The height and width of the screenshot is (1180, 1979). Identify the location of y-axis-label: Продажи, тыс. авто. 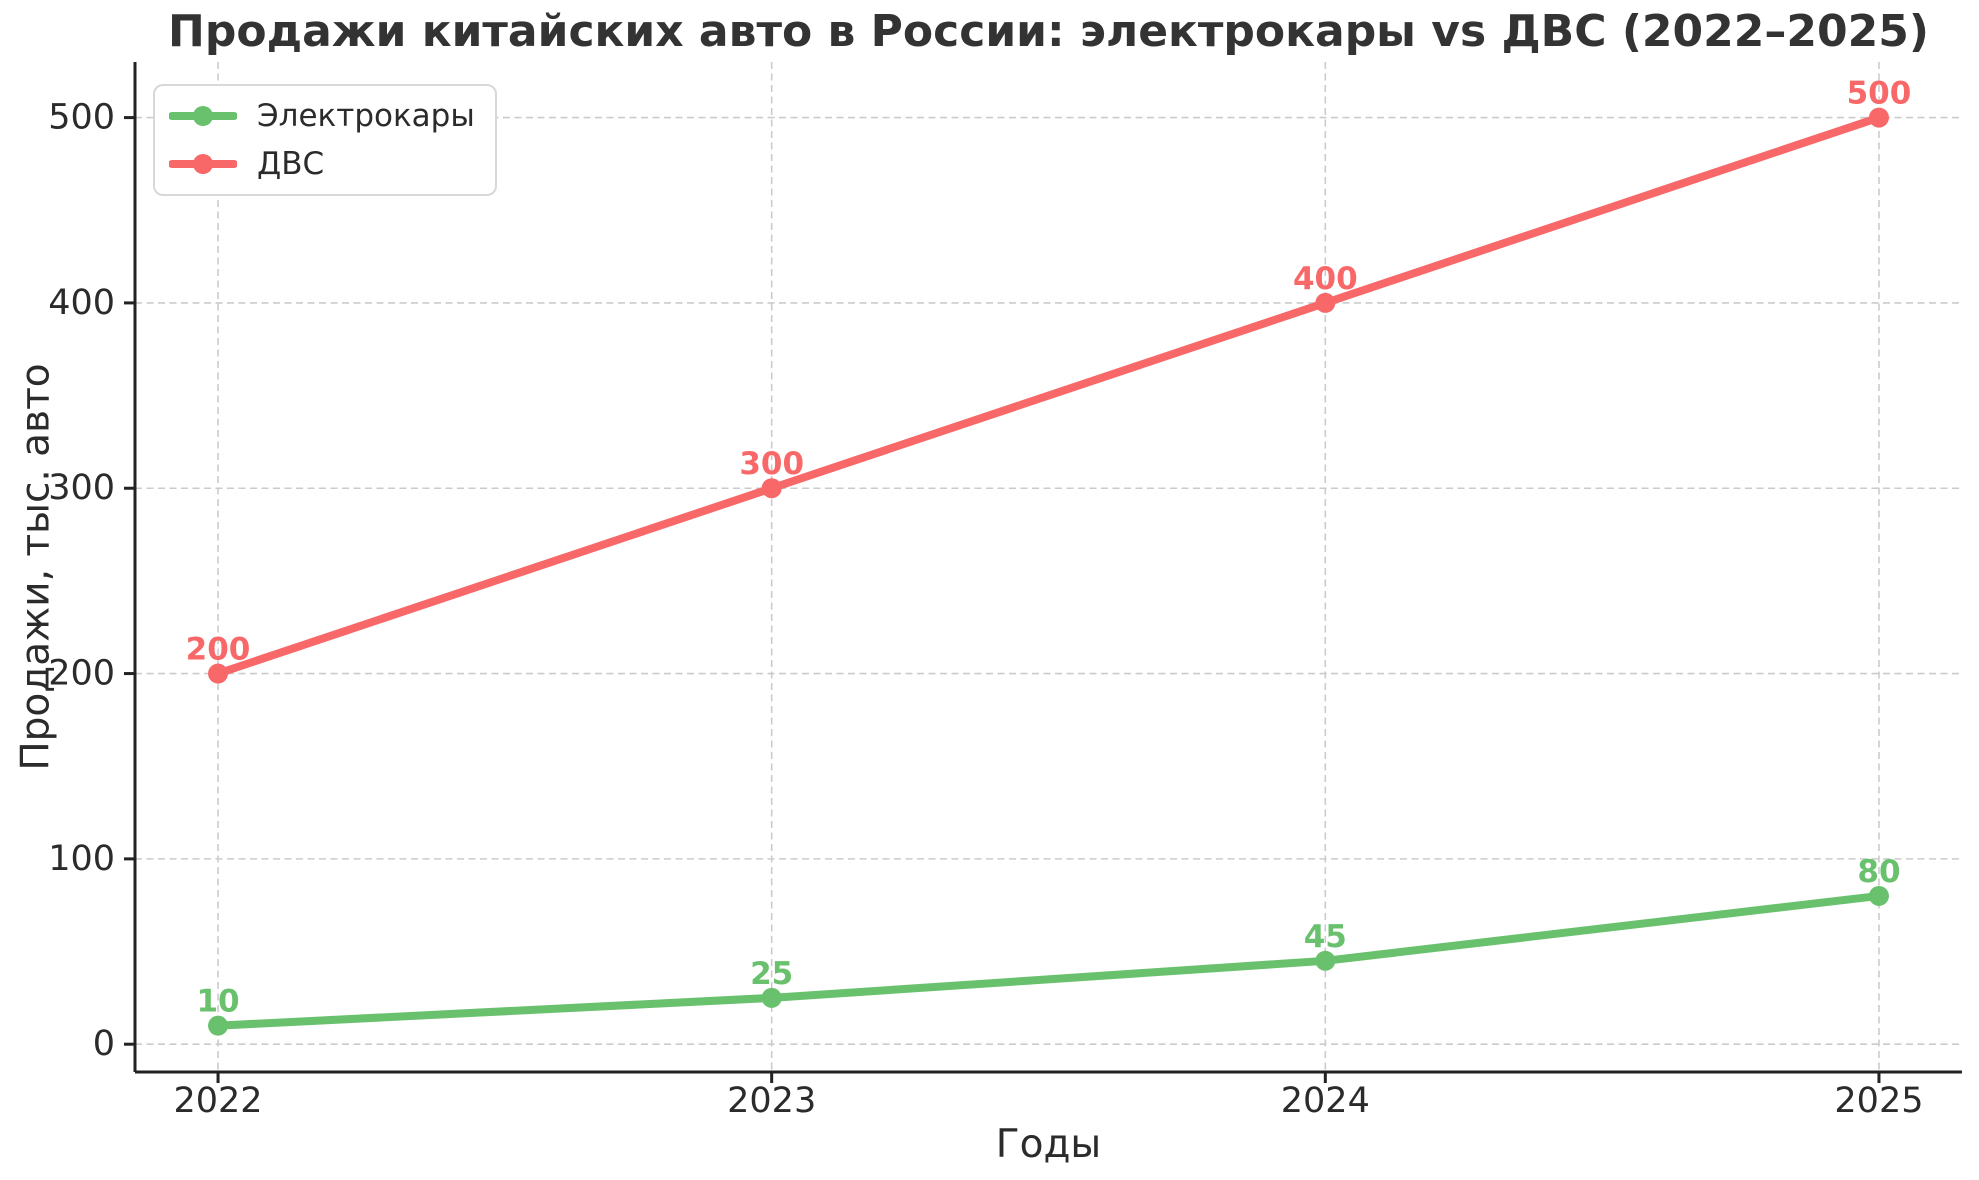
(36, 567).